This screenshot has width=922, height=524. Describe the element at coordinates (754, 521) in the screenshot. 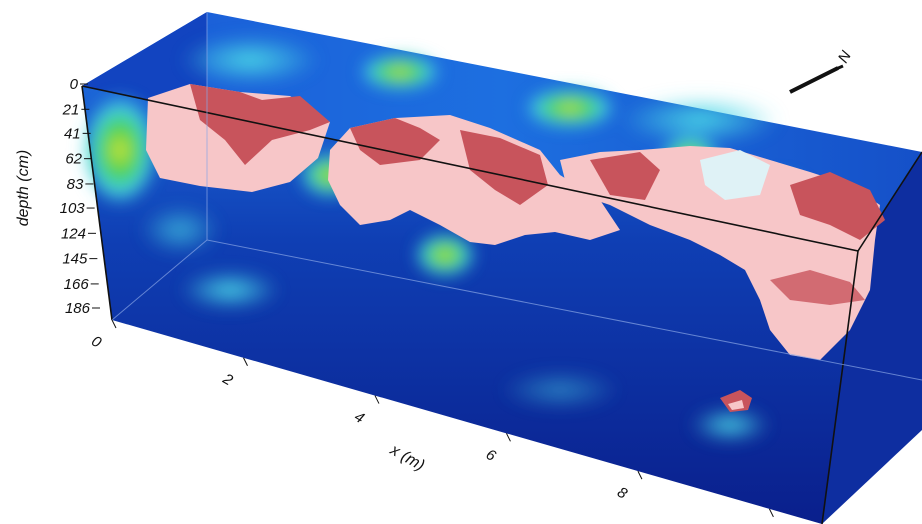

I see `x-tick-label: 10` at that location.